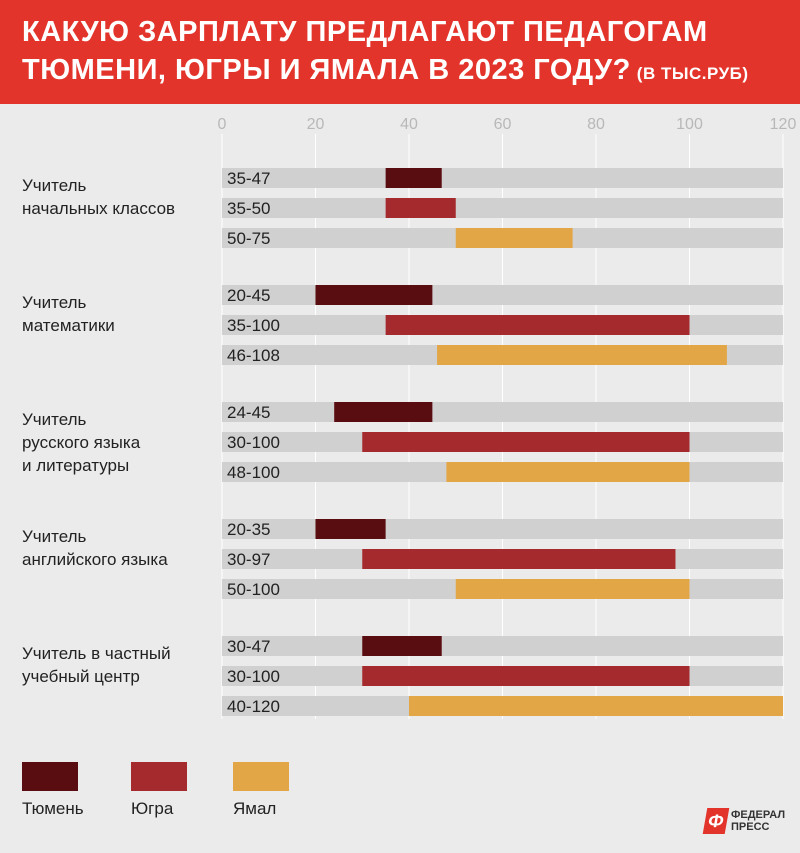 Image resolution: width=800 pixels, height=853 pixels. Describe the element at coordinates (374, 295) in the screenshot. I see `bar-range-2-tyumen` at that location.